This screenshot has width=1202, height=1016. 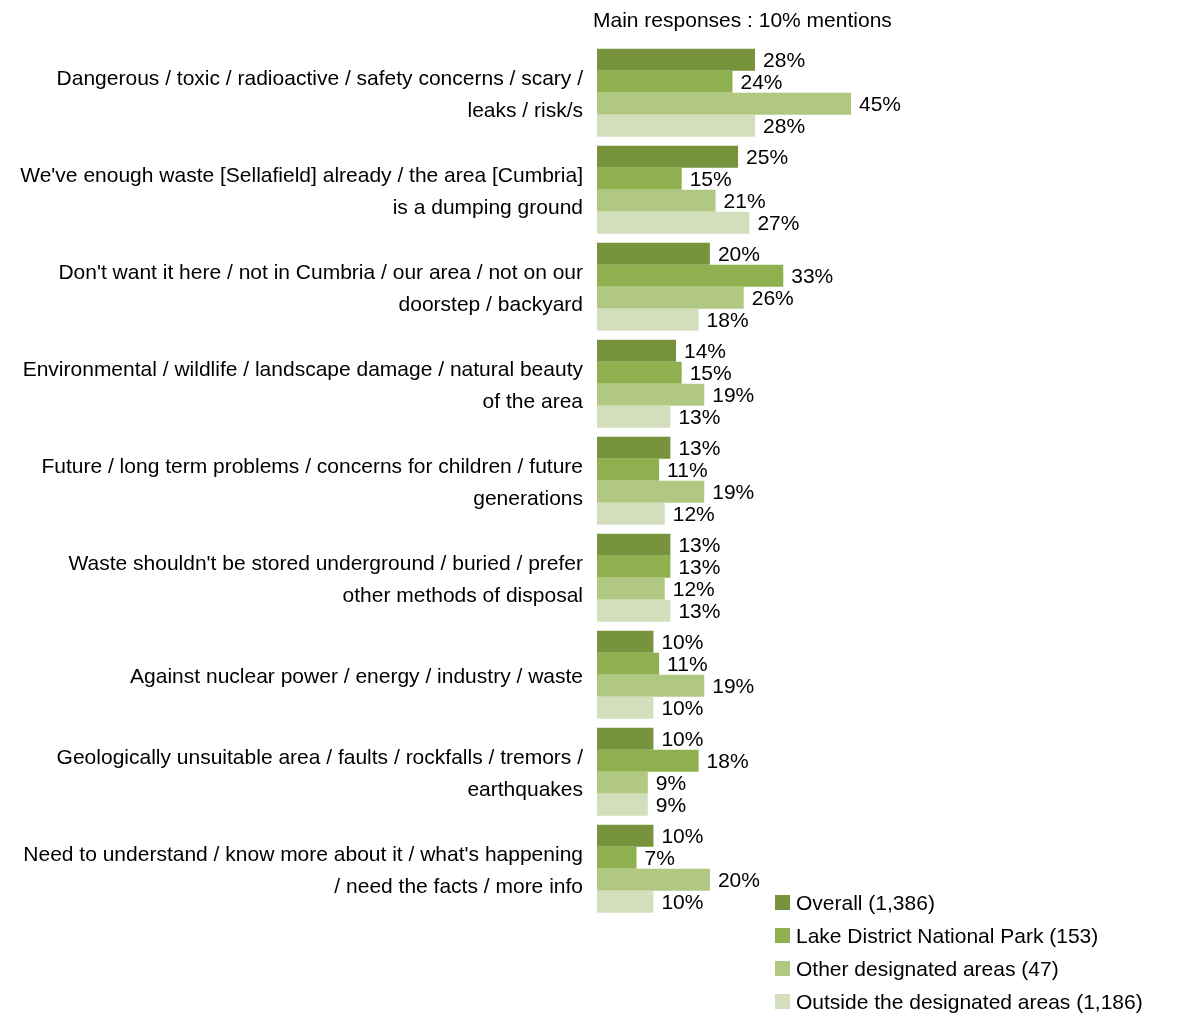 I want to click on data-label: 21%, so click(x=744, y=201).